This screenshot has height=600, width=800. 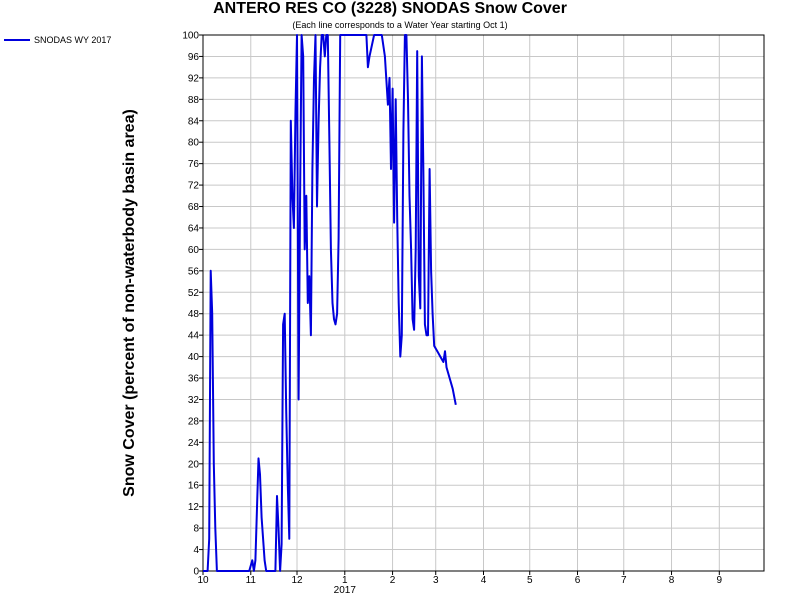 I want to click on x-tick-label: 6, so click(x=578, y=580).